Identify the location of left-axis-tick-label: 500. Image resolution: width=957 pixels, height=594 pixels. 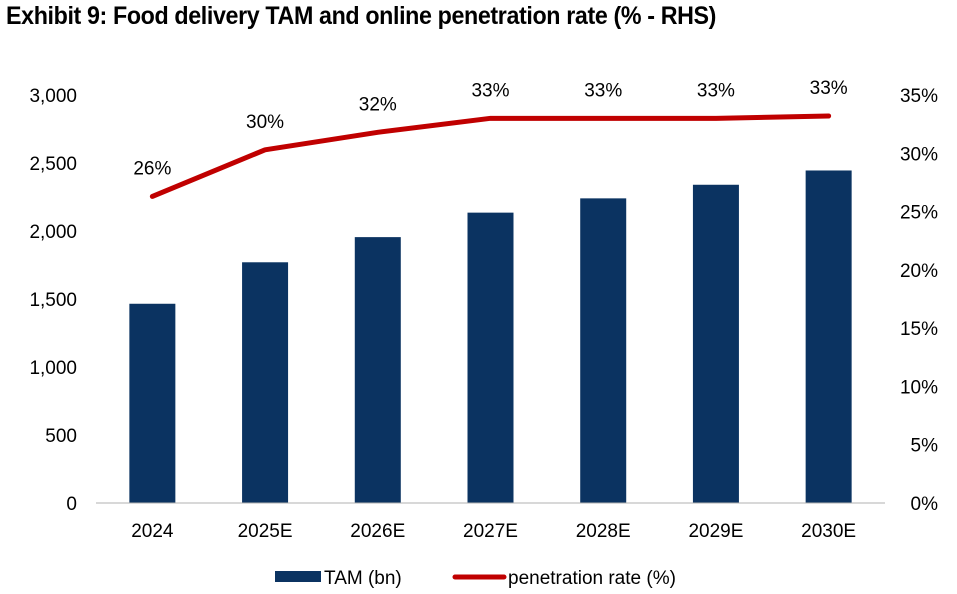
(61, 436).